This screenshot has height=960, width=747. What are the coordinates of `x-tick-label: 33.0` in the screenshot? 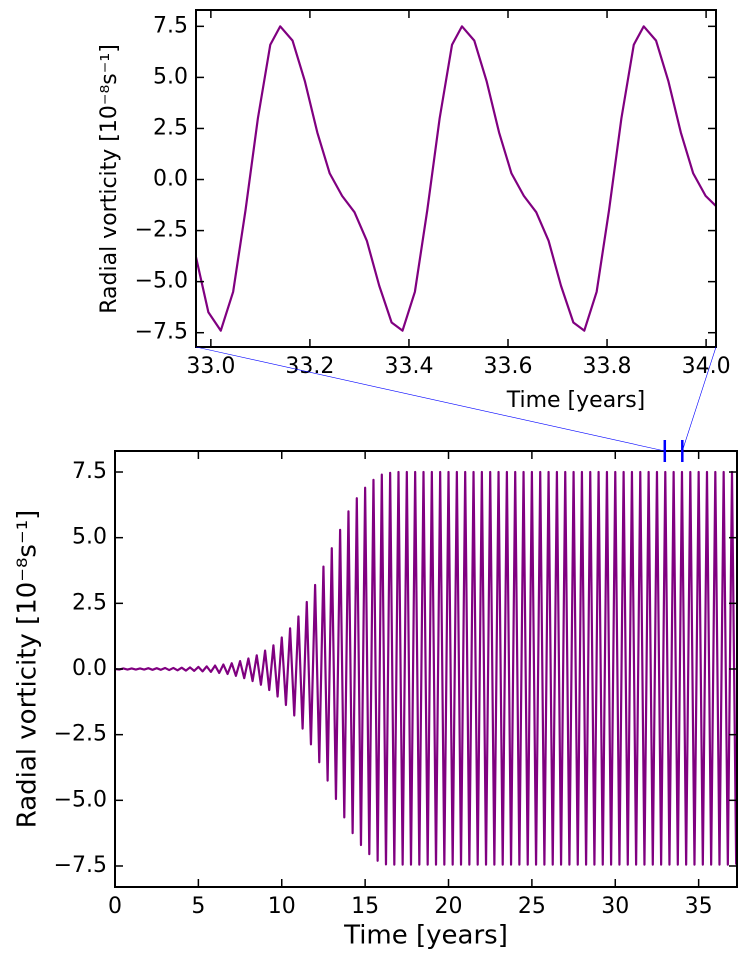 It's located at (210, 366).